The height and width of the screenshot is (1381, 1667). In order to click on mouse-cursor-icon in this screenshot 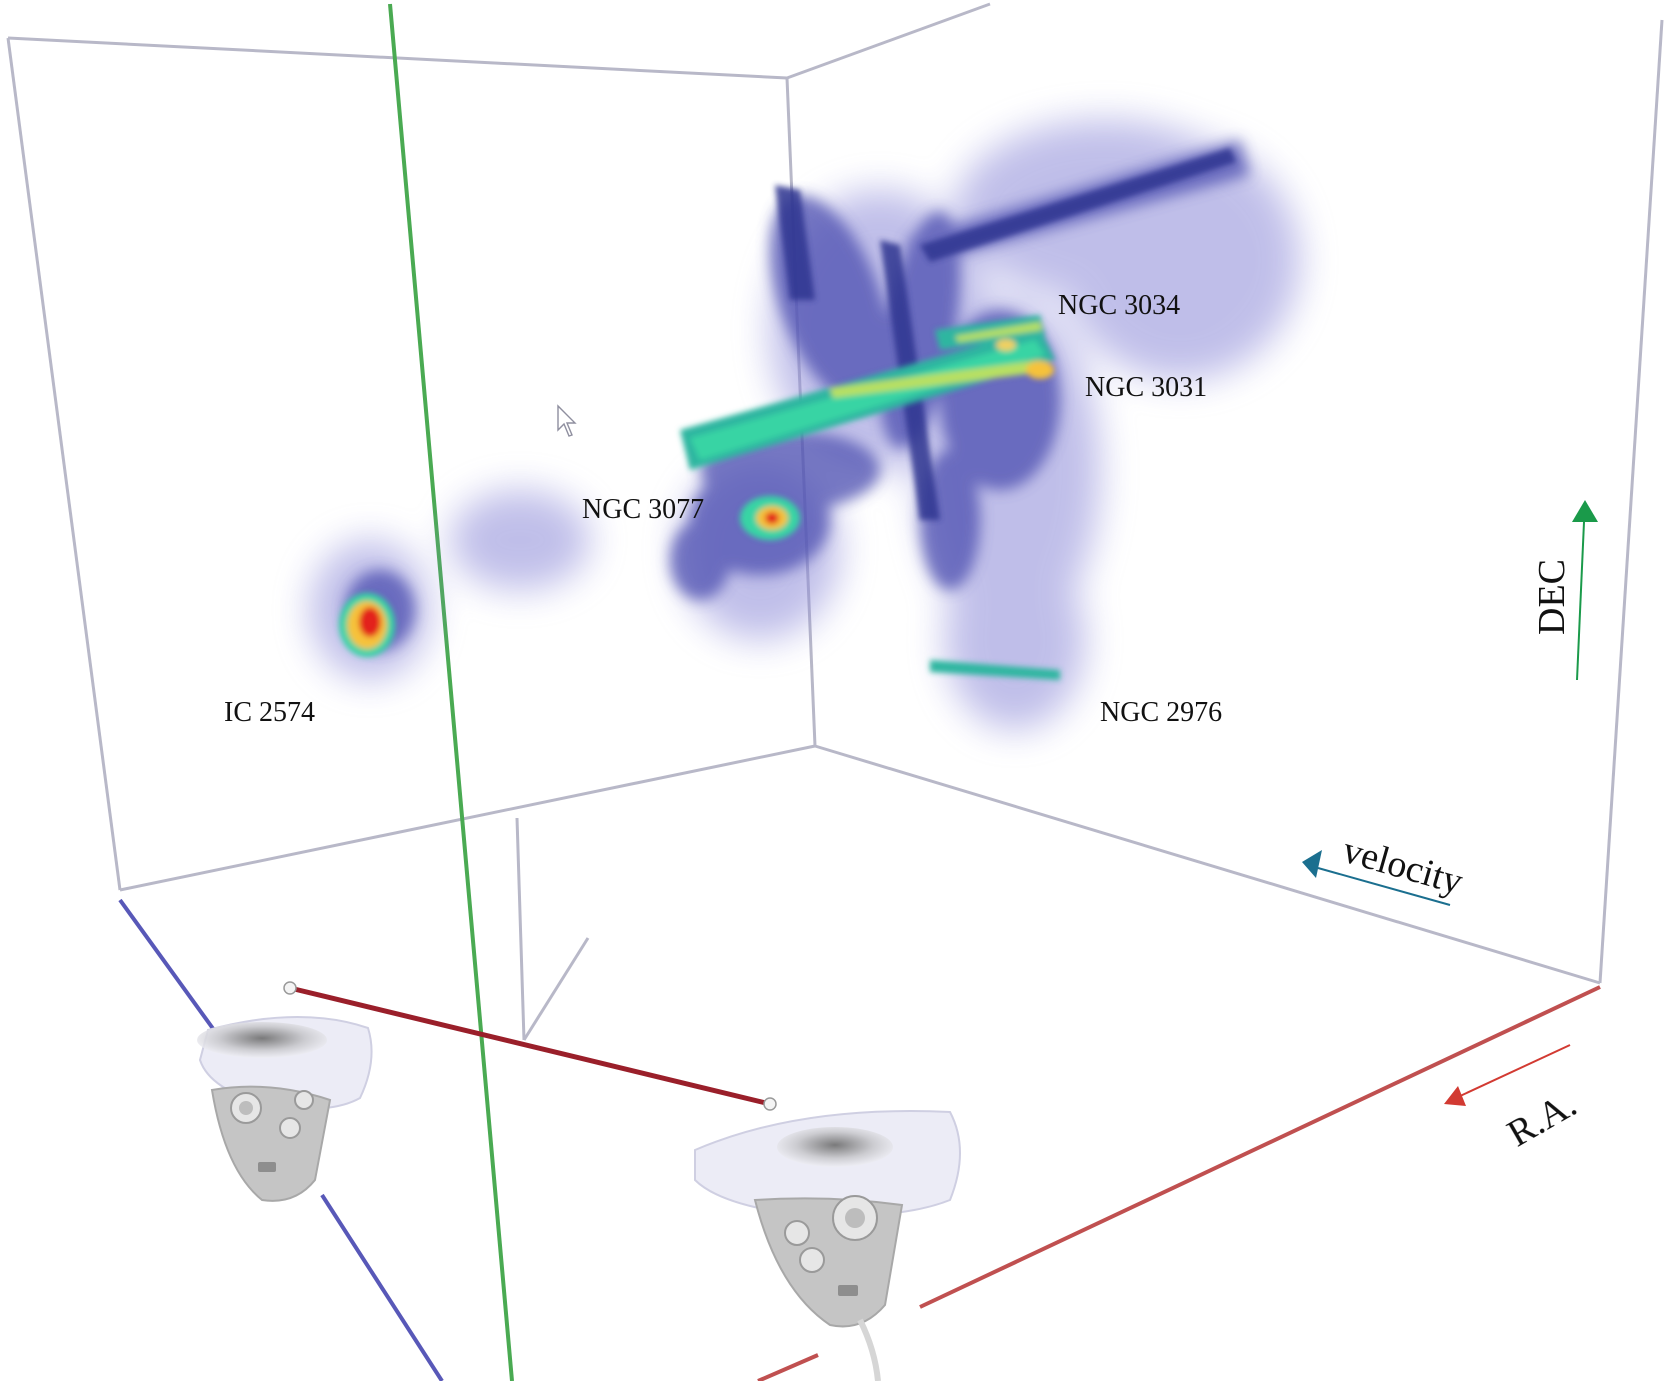, I will do `click(567, 420)`.